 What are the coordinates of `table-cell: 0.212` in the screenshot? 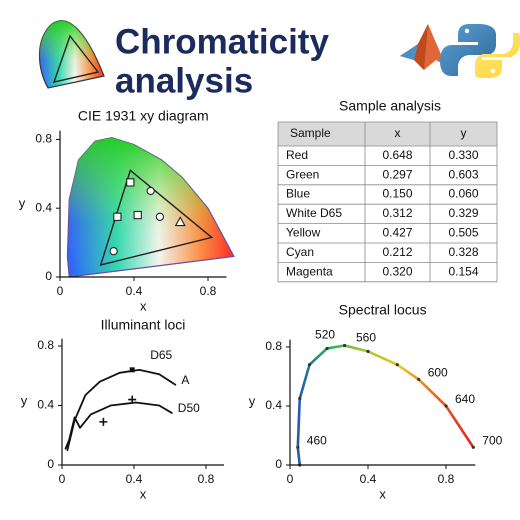 It's located at (397, 252).